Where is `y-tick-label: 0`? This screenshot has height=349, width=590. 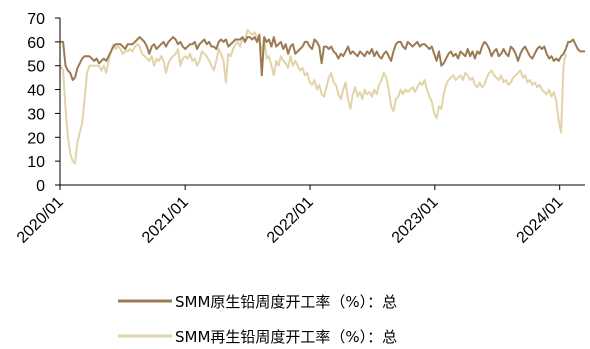 y-tick-label: 0 is located at coordinates (40, 186).